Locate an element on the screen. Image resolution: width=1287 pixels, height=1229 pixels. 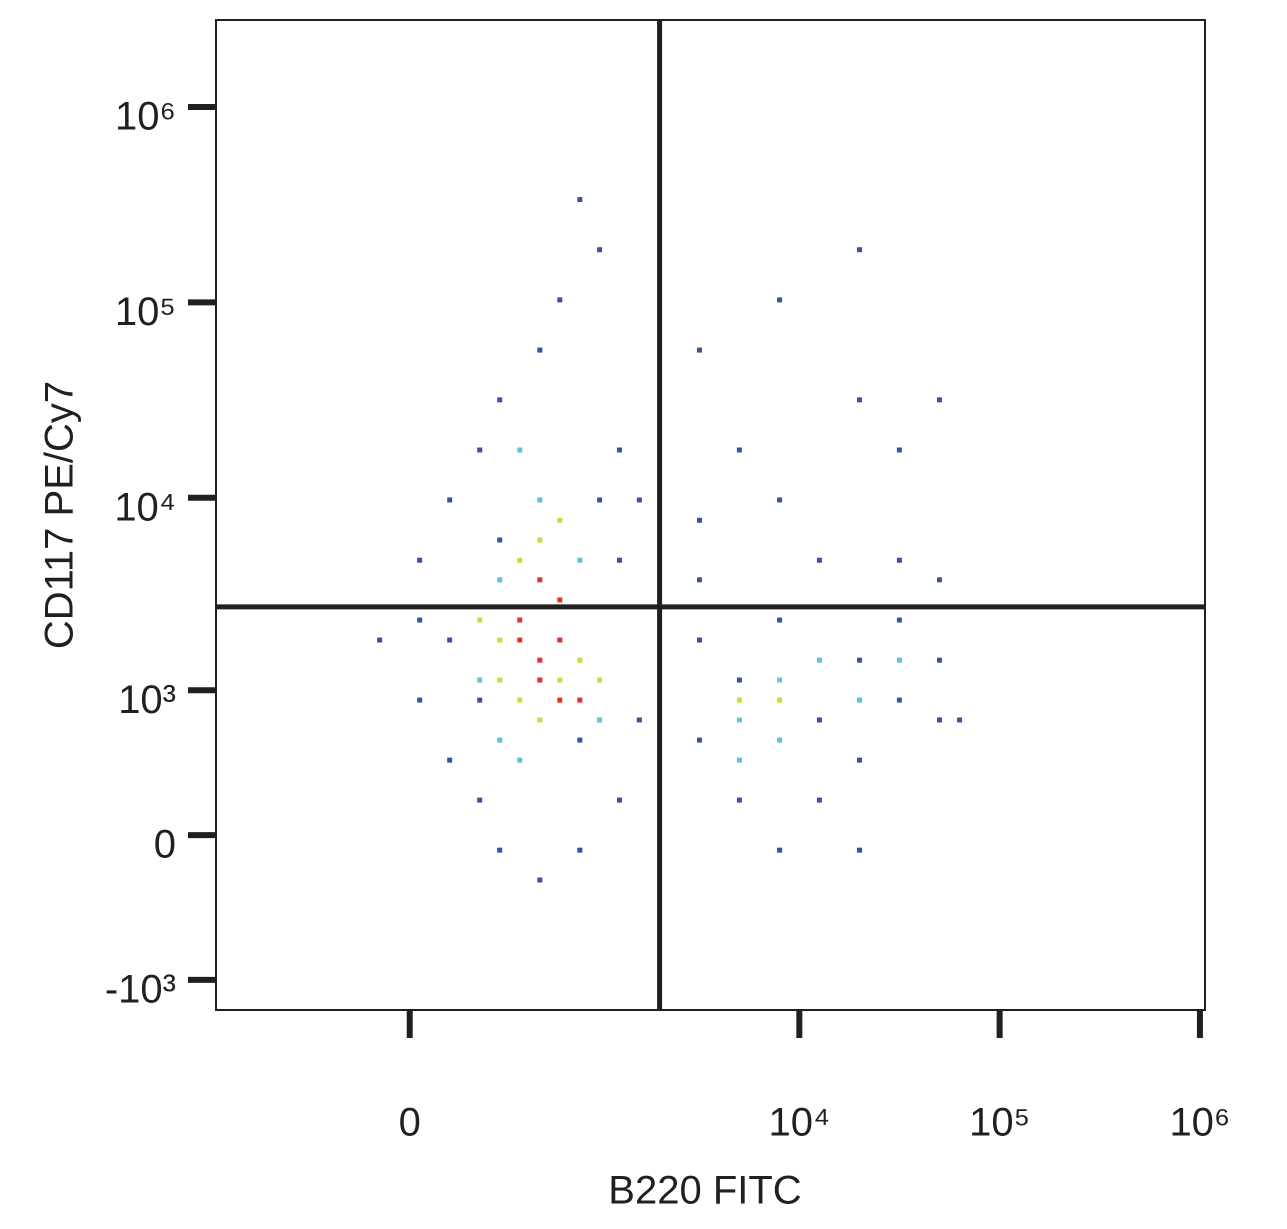
x-tick-label: 0 is located at coordinates (410, 1123).